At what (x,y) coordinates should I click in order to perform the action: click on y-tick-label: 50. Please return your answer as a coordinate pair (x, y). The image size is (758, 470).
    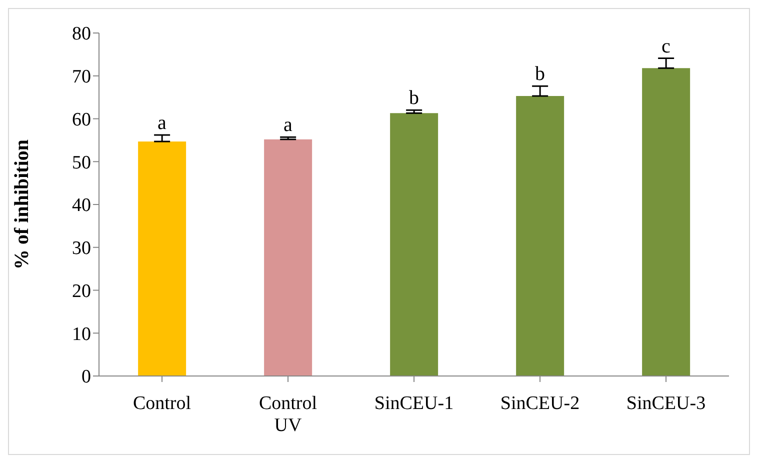
    Looking at the image, I should click on (81, 163).